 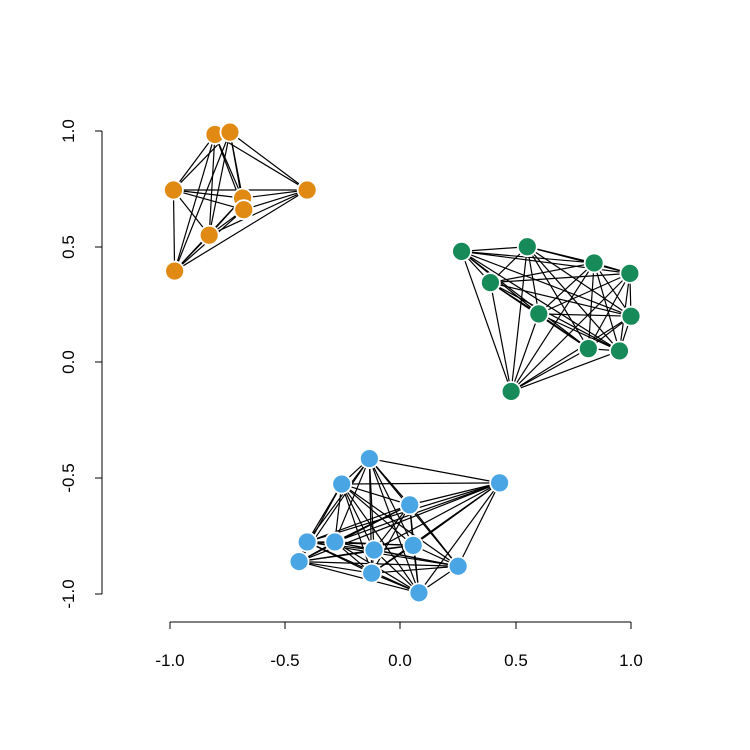 What do you see at coordinates (631, 660) in the screenshot?
I see `x-tick-label: 1.0` at bounding box center [631, 660].